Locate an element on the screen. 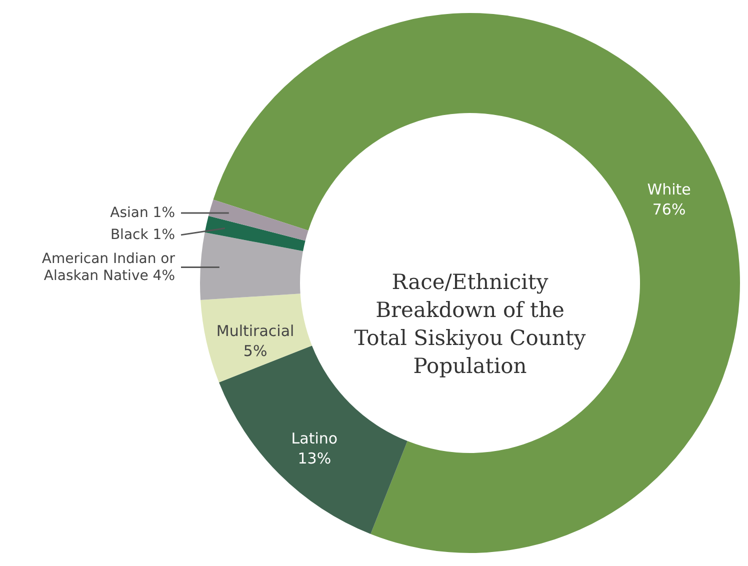 The height and width of the screenshot is (566, 748). slice-label: Latino is located at coordinates (314, 439).